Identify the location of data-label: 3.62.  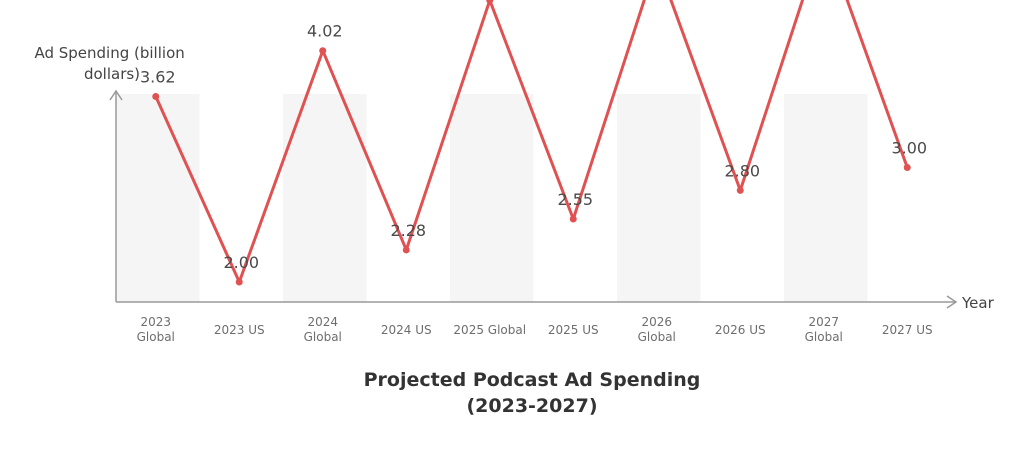
(158, 77).